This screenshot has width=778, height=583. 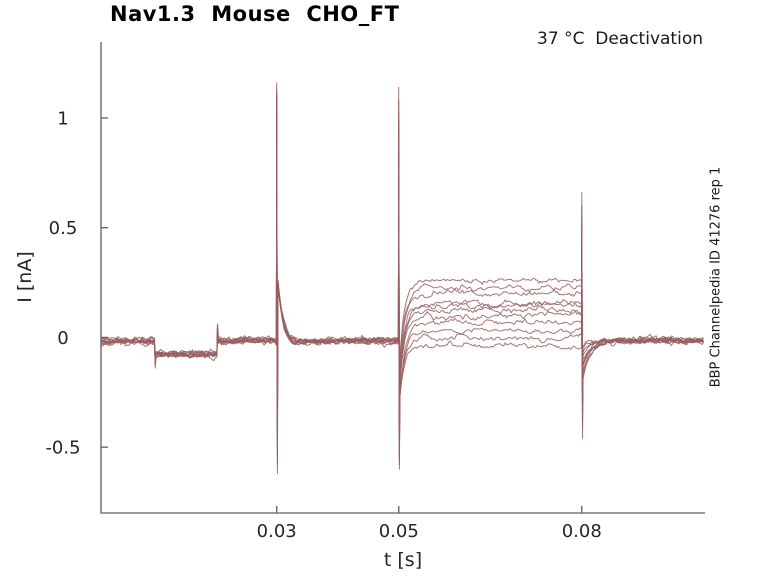 I want to click on y-tick-label-0: 1, so click(x=62, y=118).